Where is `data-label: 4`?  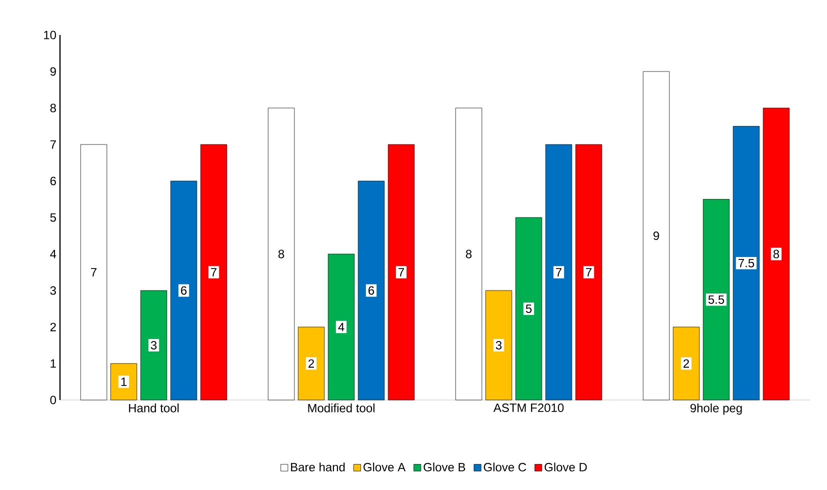
data-label: 4 is located at coordinates (341, 327).